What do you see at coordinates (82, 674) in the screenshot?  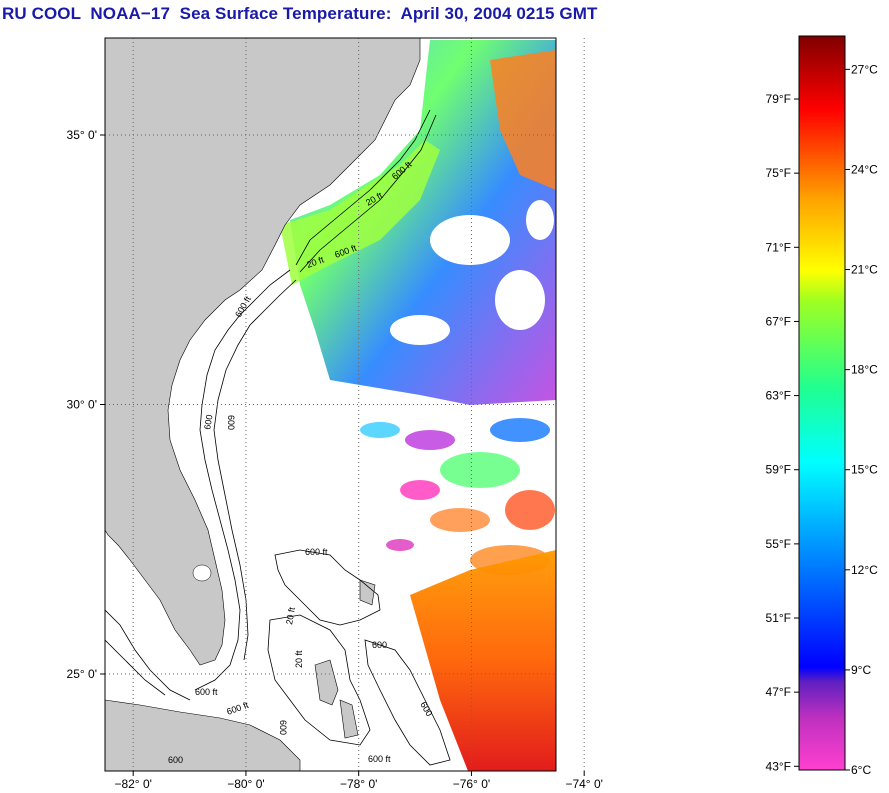 I see `lat-label: 25° 0'` at bounding box center [82, 674].